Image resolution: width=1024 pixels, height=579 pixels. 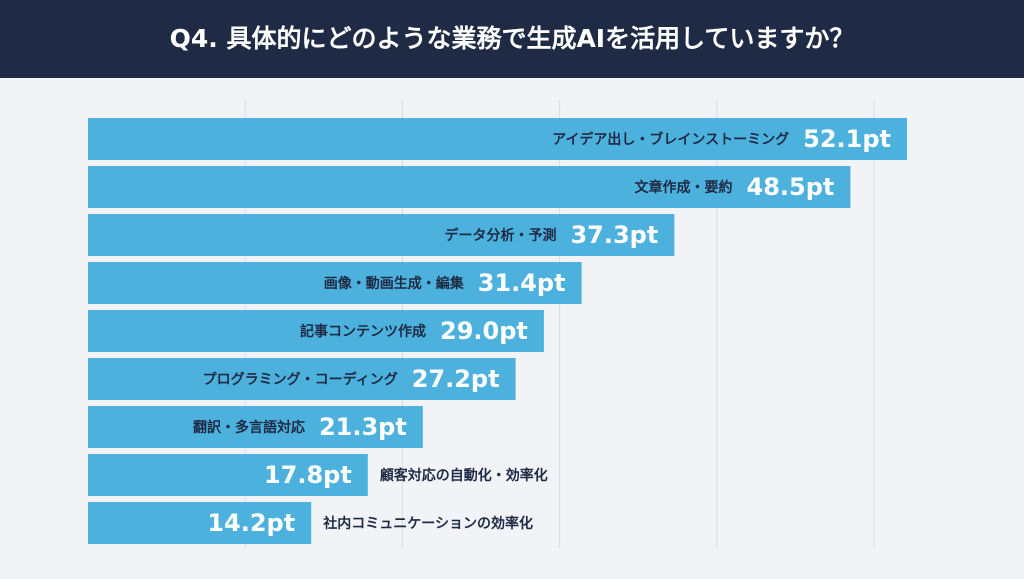 What do you see at coordinates (791, 187) in the screenshot?
I see `value-label: 48.5pt` at bounding box center [791, 187].